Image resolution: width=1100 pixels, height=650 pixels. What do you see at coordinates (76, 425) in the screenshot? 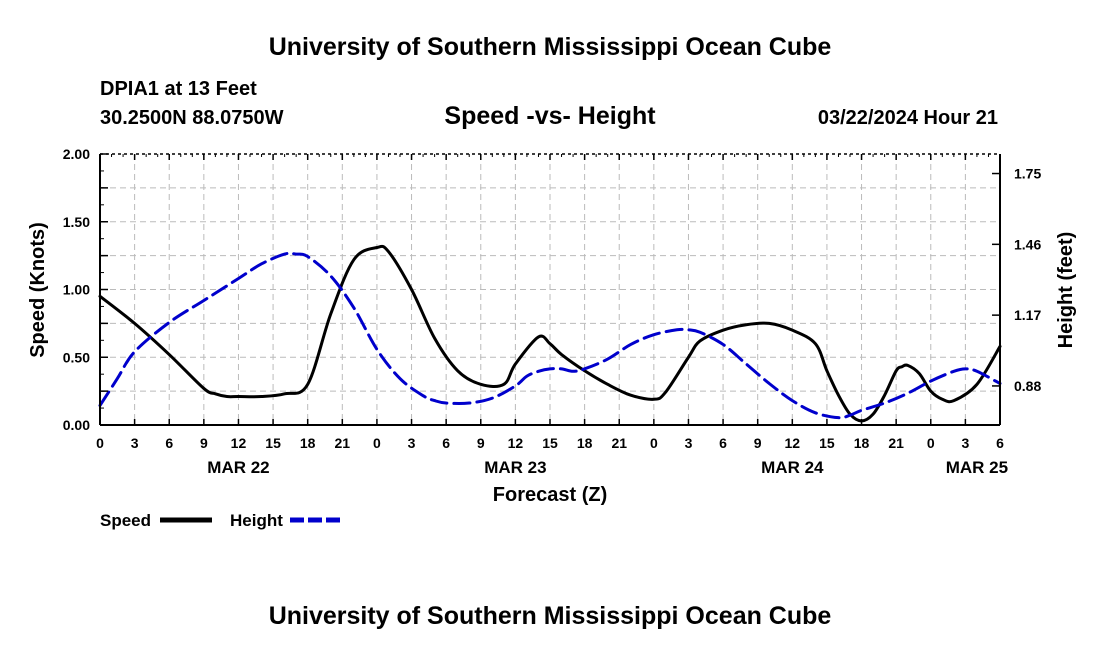
I see `y-left-tick-label: 0.00` at bounding box center [76, 425].